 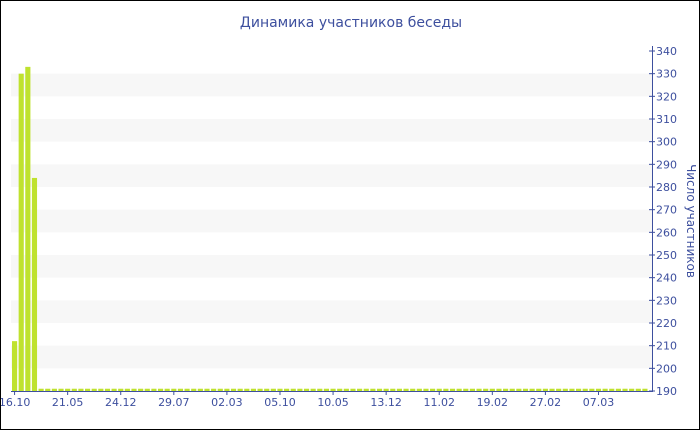 What do you see at coordinates (666, 74) in the screenshot?
I see `y-tick-label: 330` at bounding box center [666, 74].